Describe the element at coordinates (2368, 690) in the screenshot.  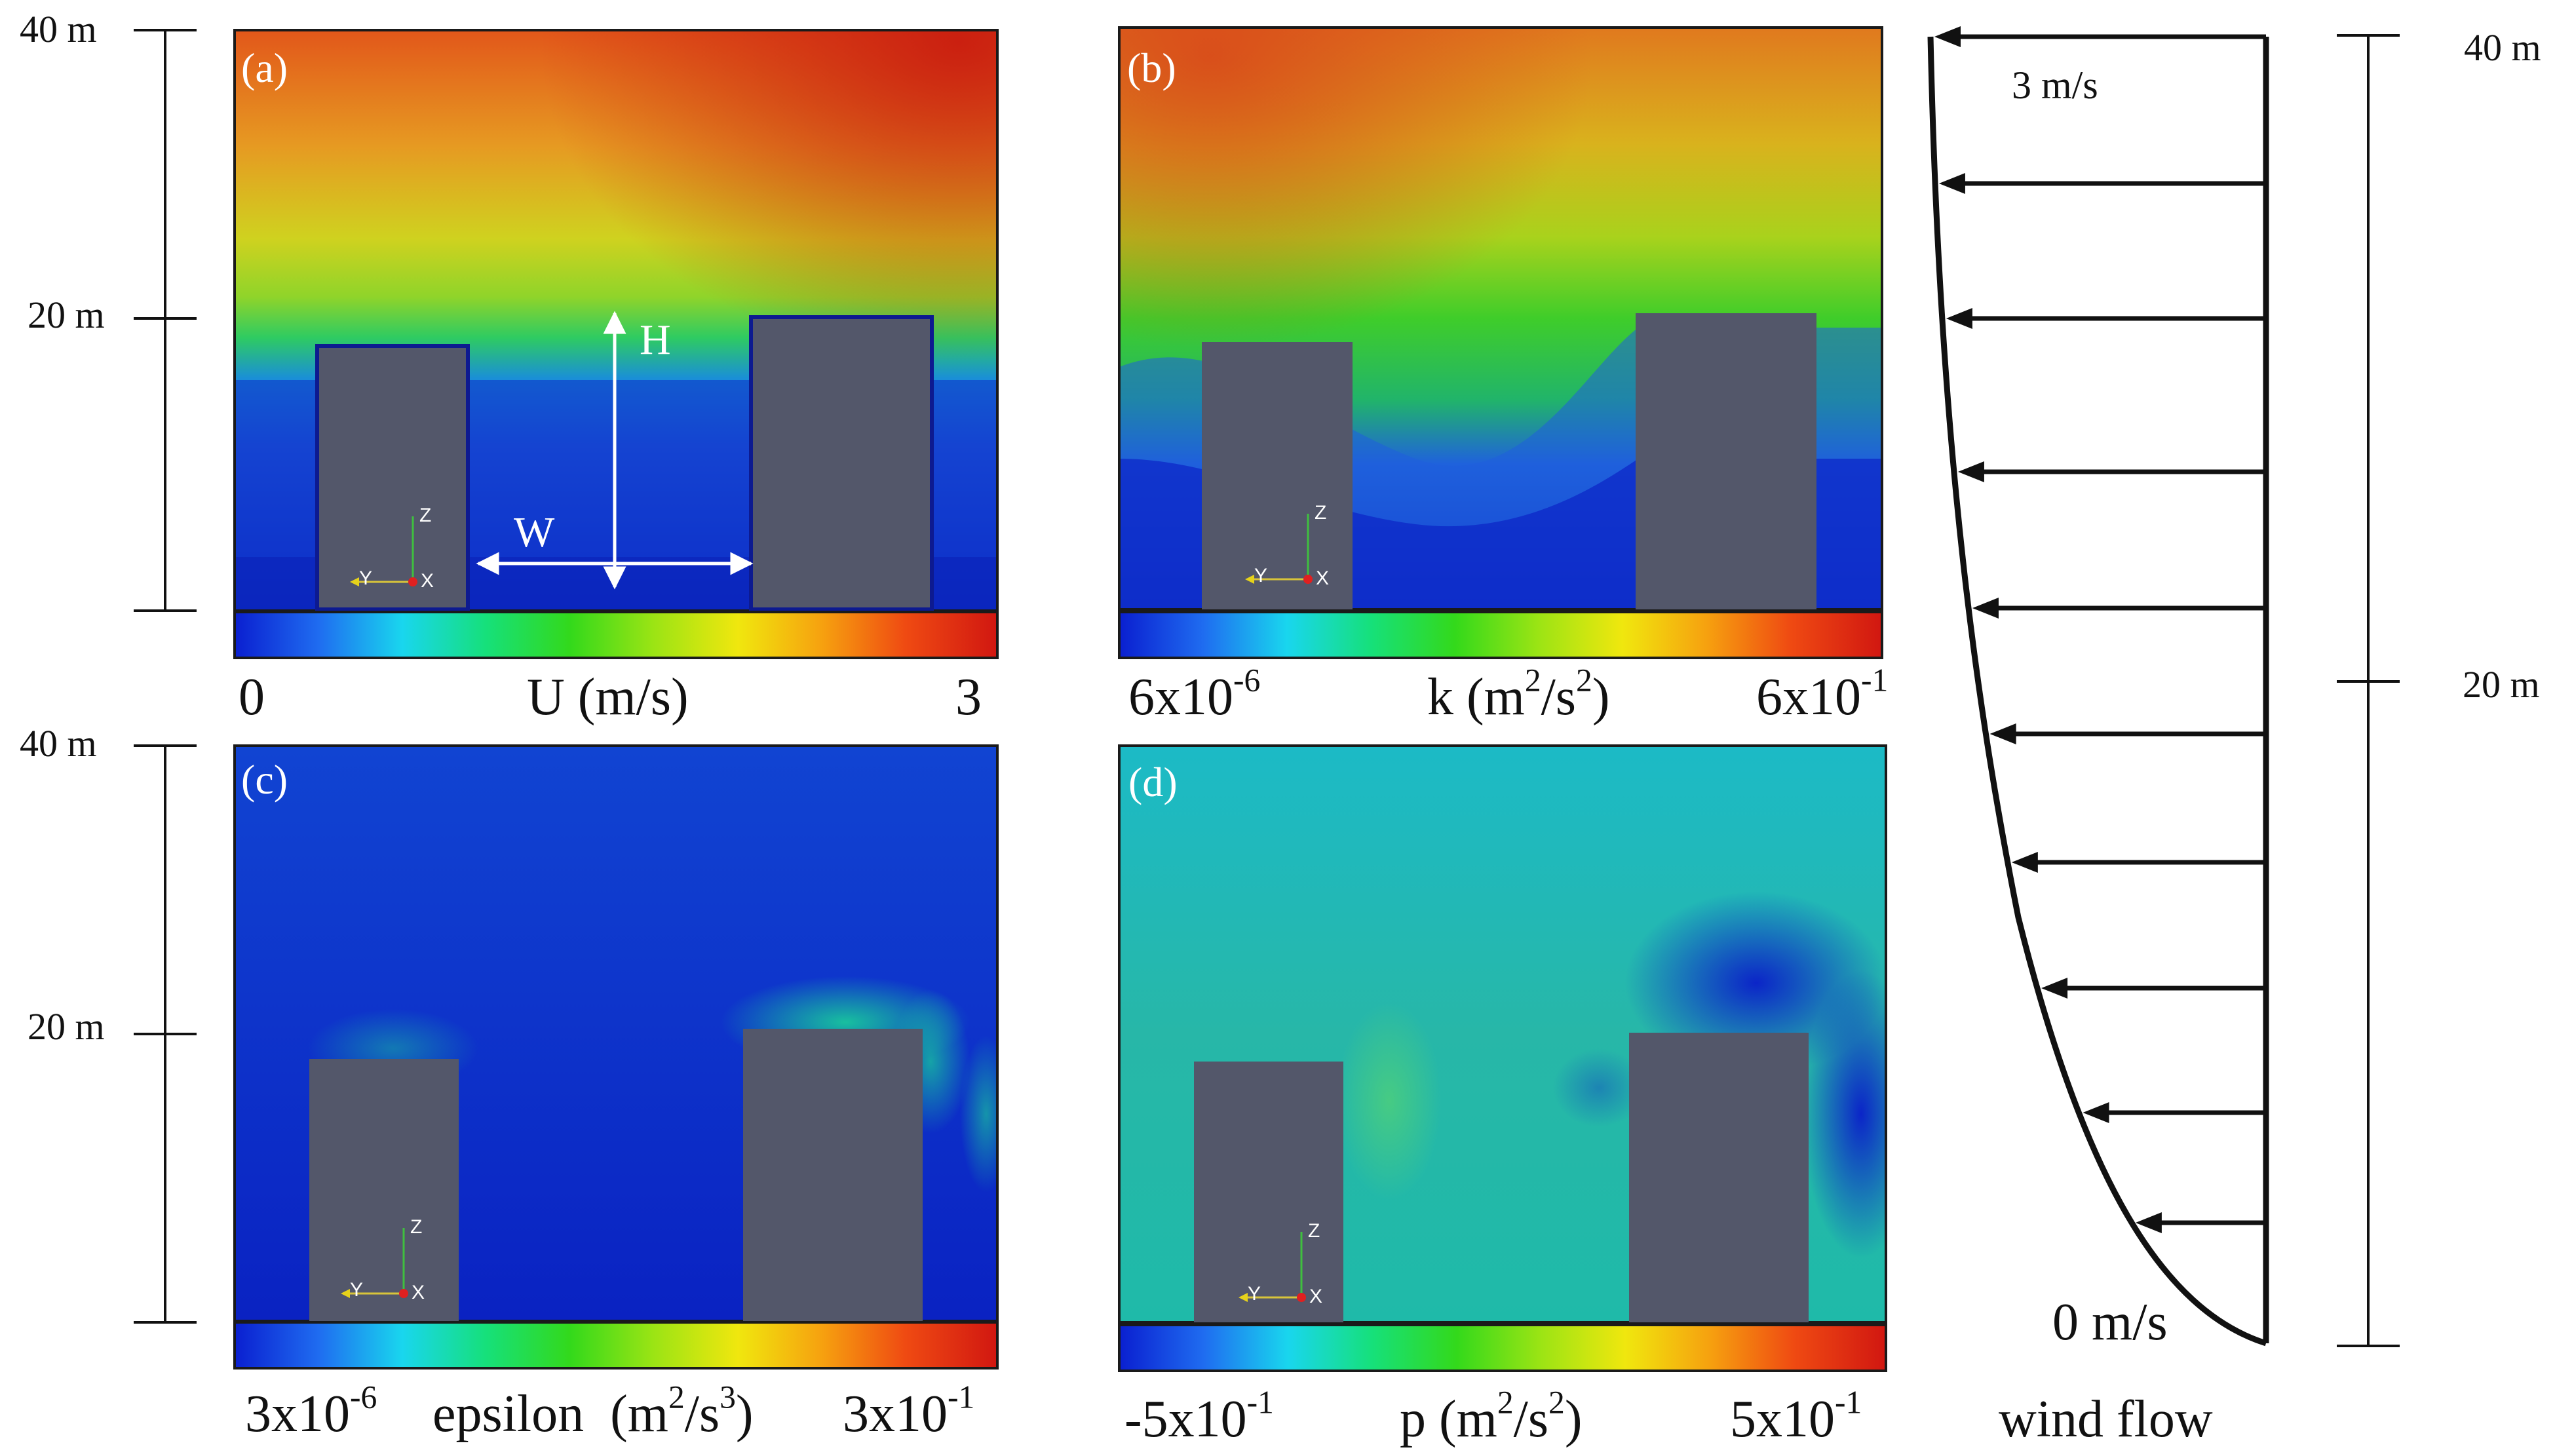
I see `height-scale-right` at that location.